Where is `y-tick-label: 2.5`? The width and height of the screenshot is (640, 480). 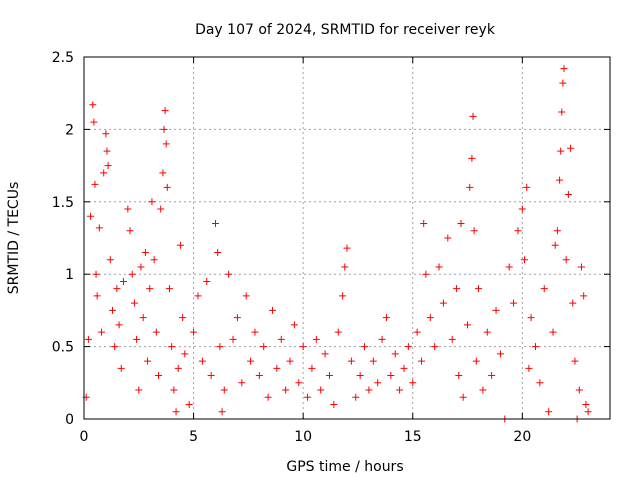 y-tick-label: 2.5 is located at coordinates (63, 58).